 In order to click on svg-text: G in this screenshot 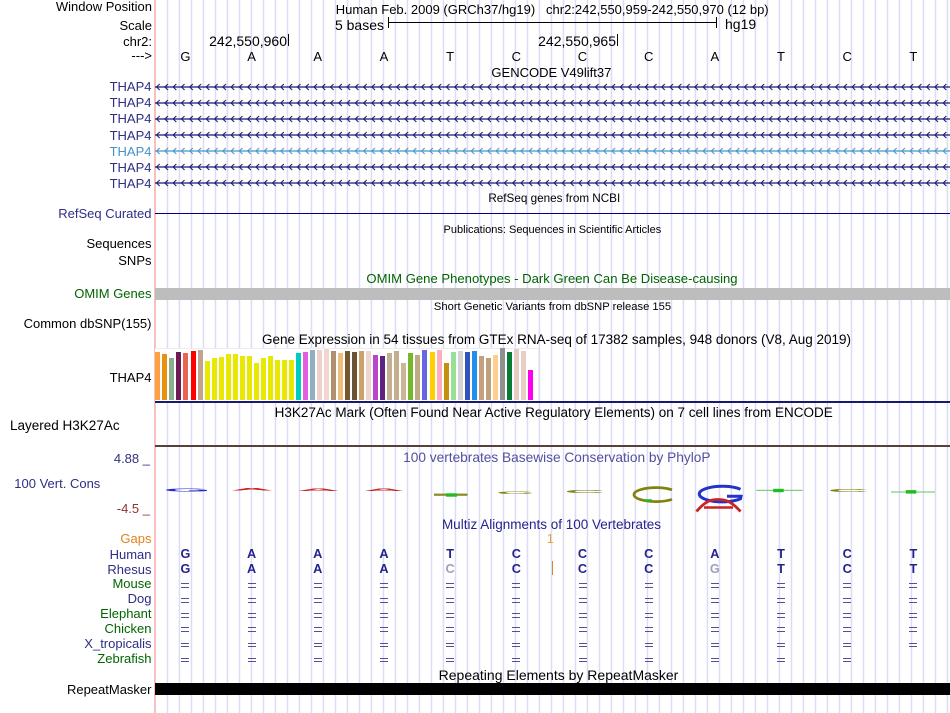, I will do `click(187, 490)`.